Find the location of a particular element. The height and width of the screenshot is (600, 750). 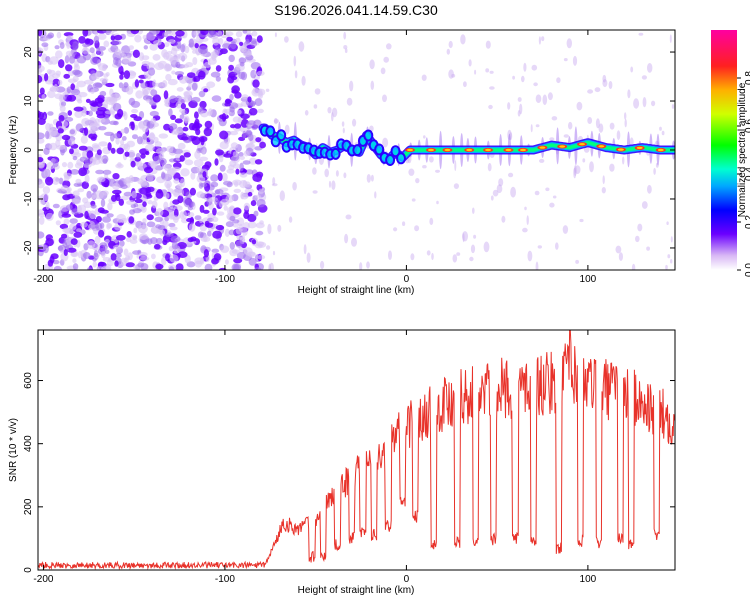

y-tick-label: -10 is located at coordinates (28, 198).